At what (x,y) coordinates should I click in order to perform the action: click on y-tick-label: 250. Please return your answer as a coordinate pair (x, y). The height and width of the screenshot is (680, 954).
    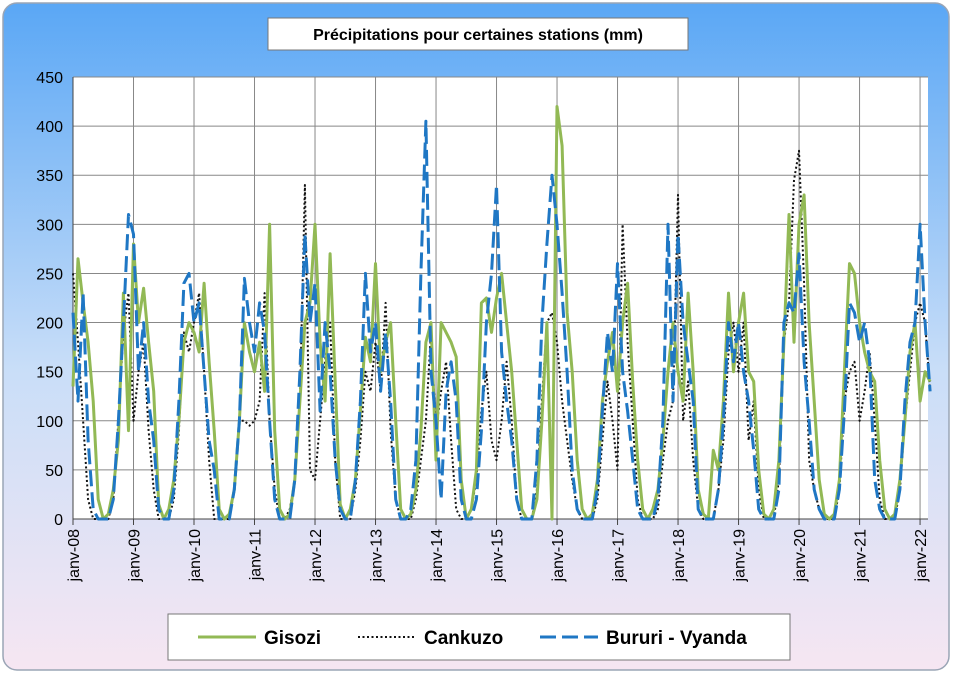
    Looking at the image, I should click on (49, 274).